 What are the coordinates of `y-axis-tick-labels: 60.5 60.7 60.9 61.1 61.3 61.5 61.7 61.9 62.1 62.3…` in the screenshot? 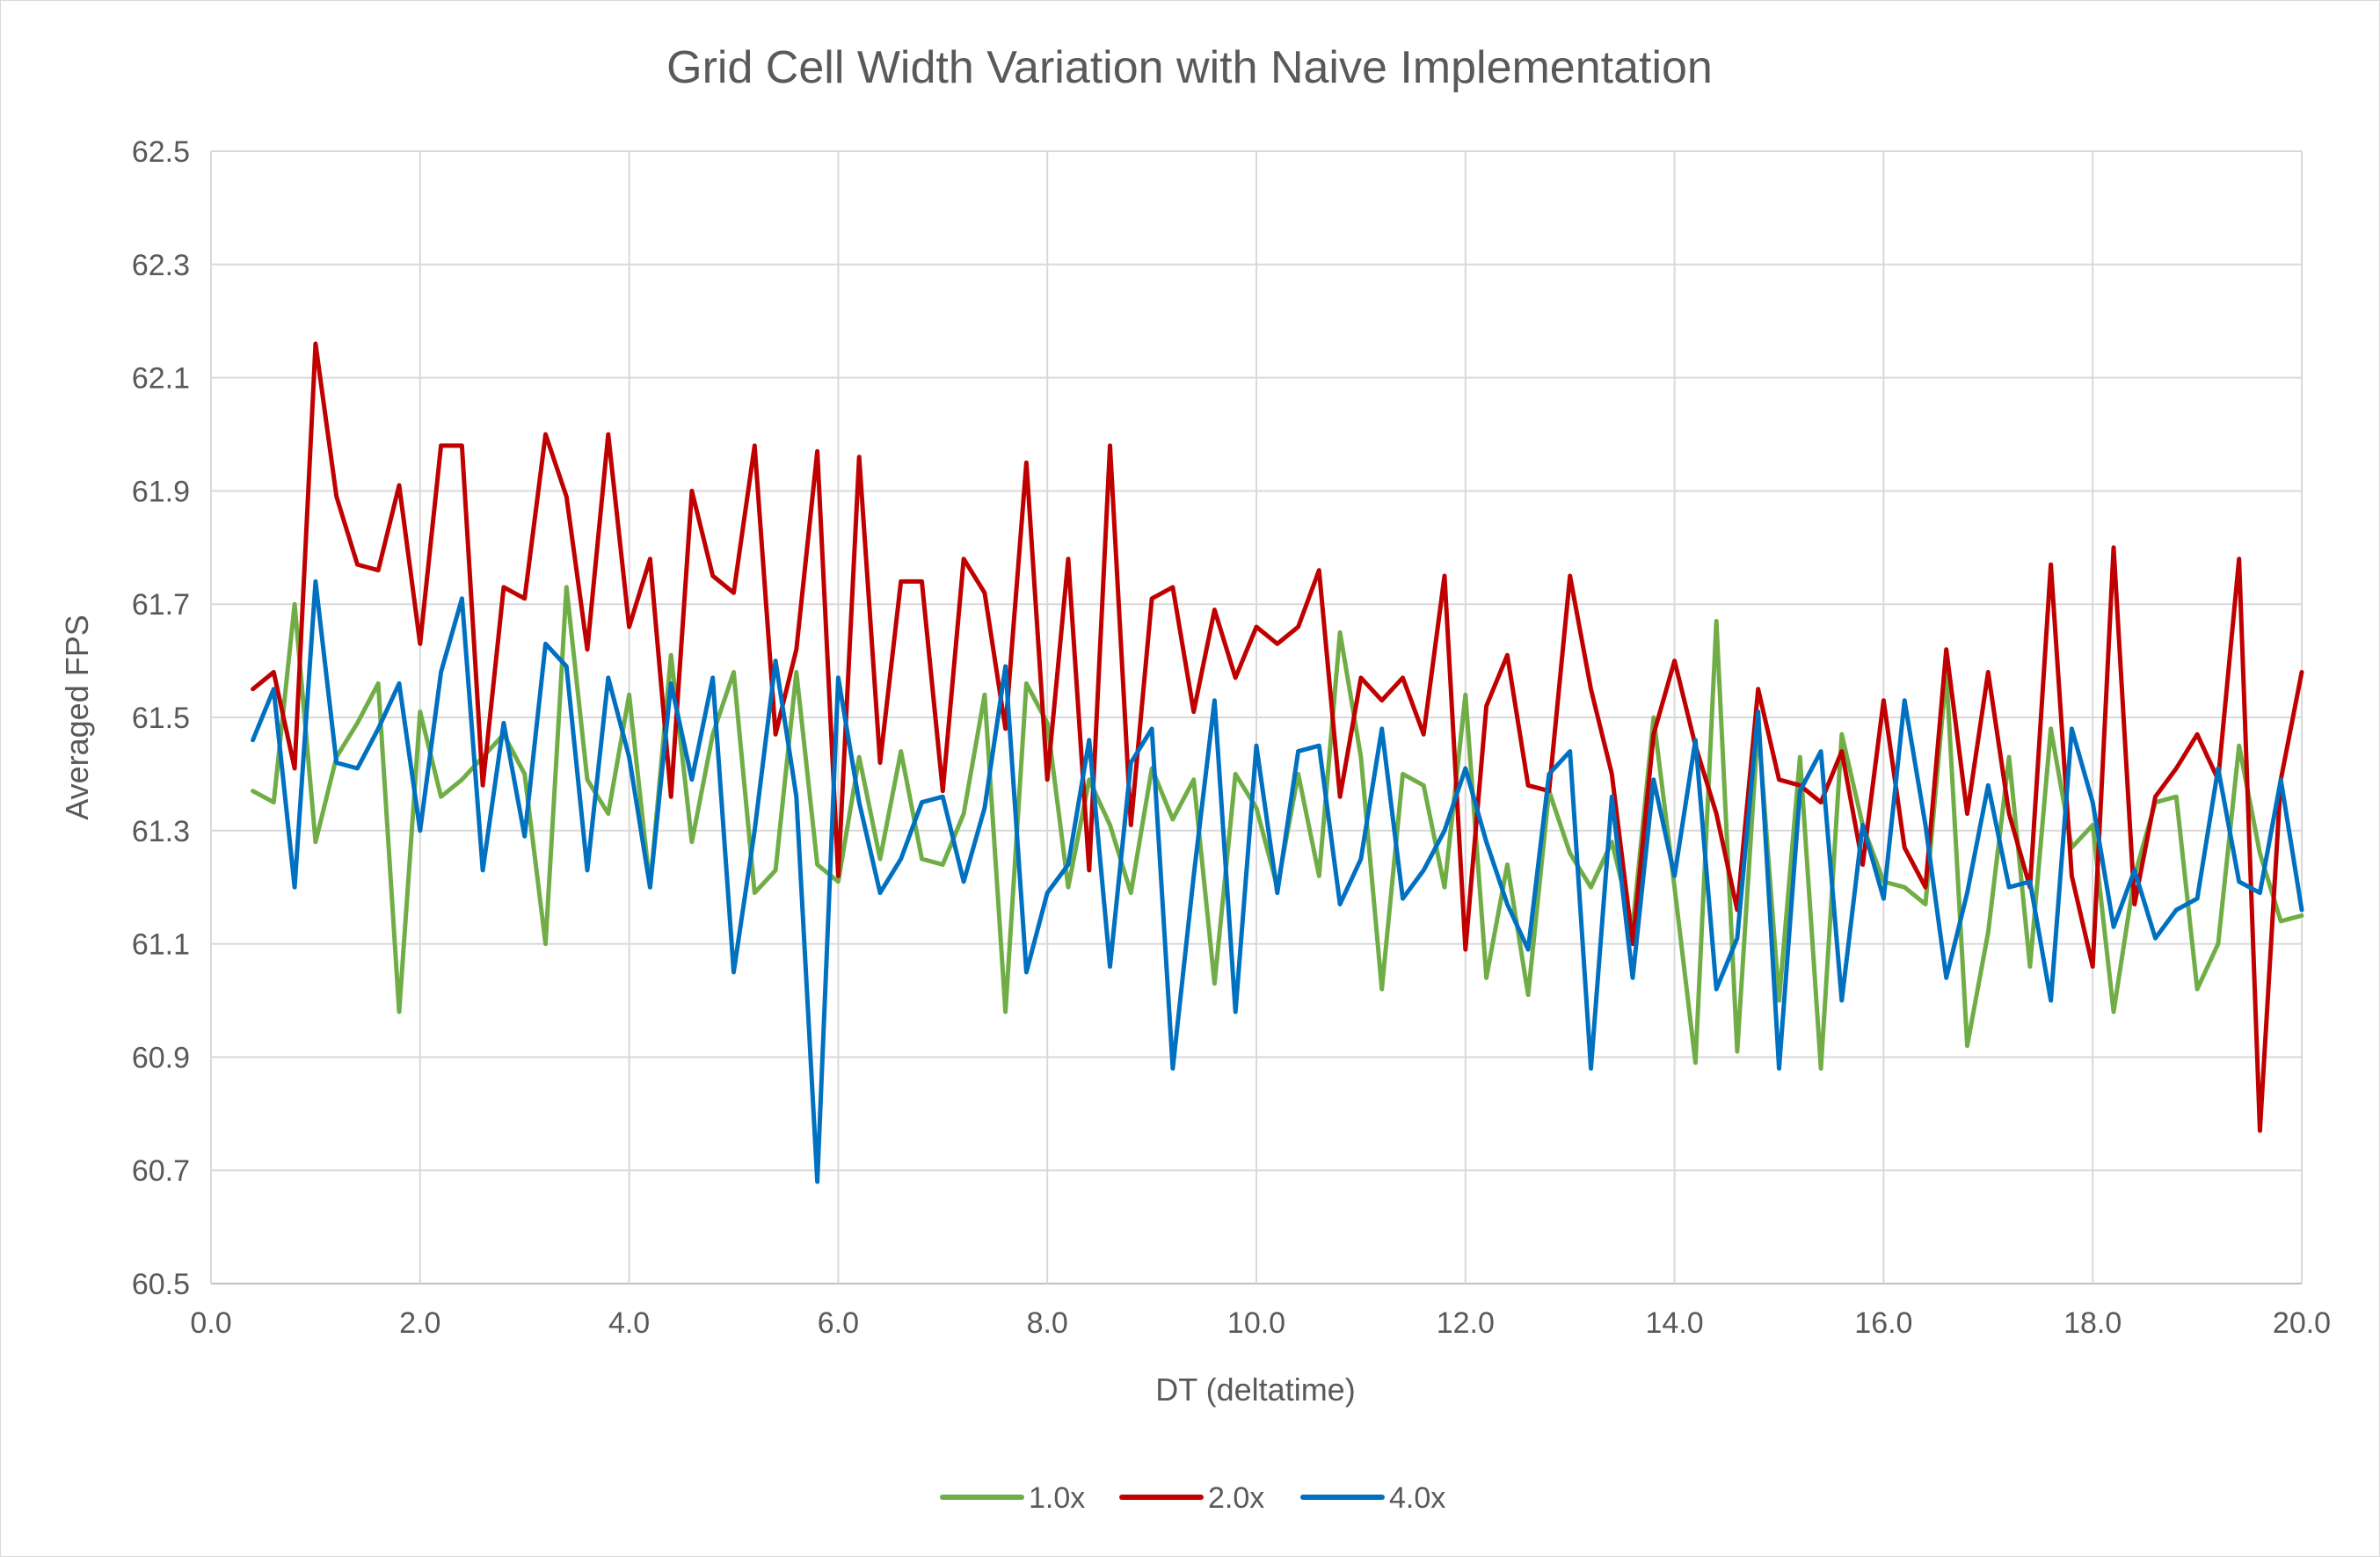 It's located at (161, 718).